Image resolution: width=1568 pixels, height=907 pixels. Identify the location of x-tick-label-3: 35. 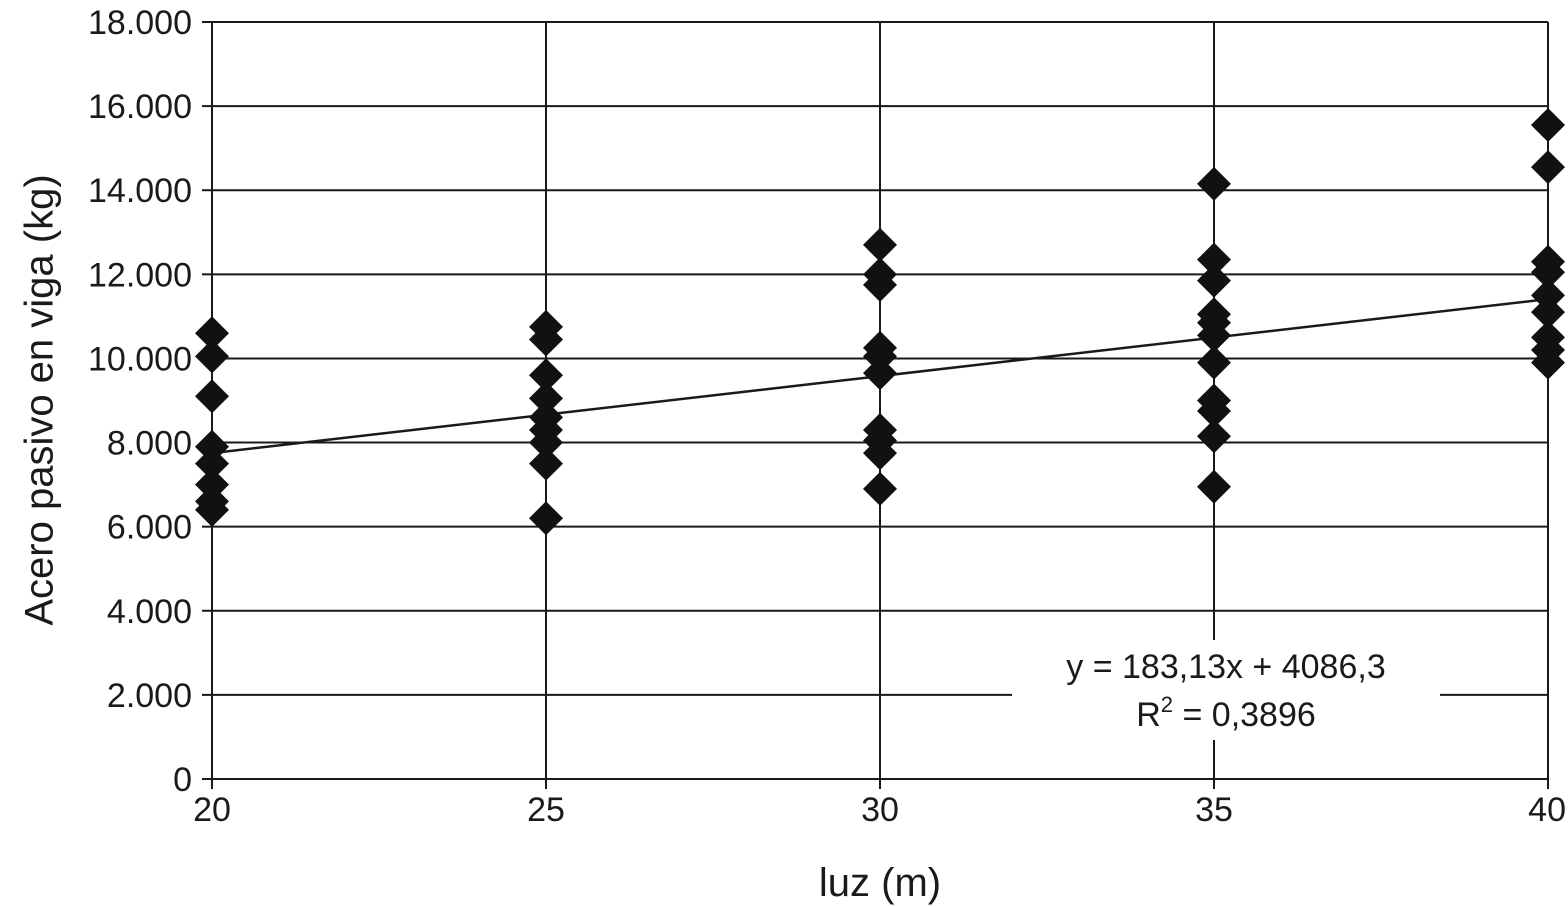
(1214, 810).